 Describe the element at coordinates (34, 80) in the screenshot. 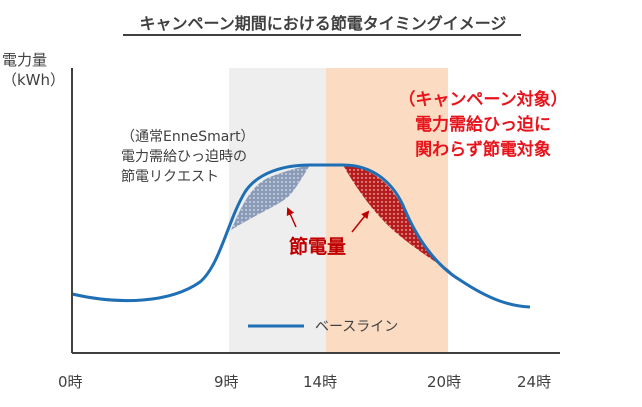

I see `y-axis-label-line2: （kWh）` at that location.